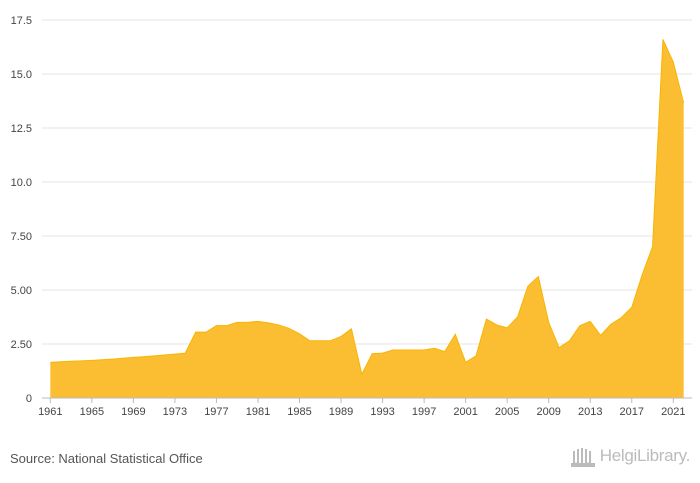 The image size is (700, 483). Describe the element at coordinates (21, 129) in the screenshot. I see `y-tick-label: 12.5` at that location.